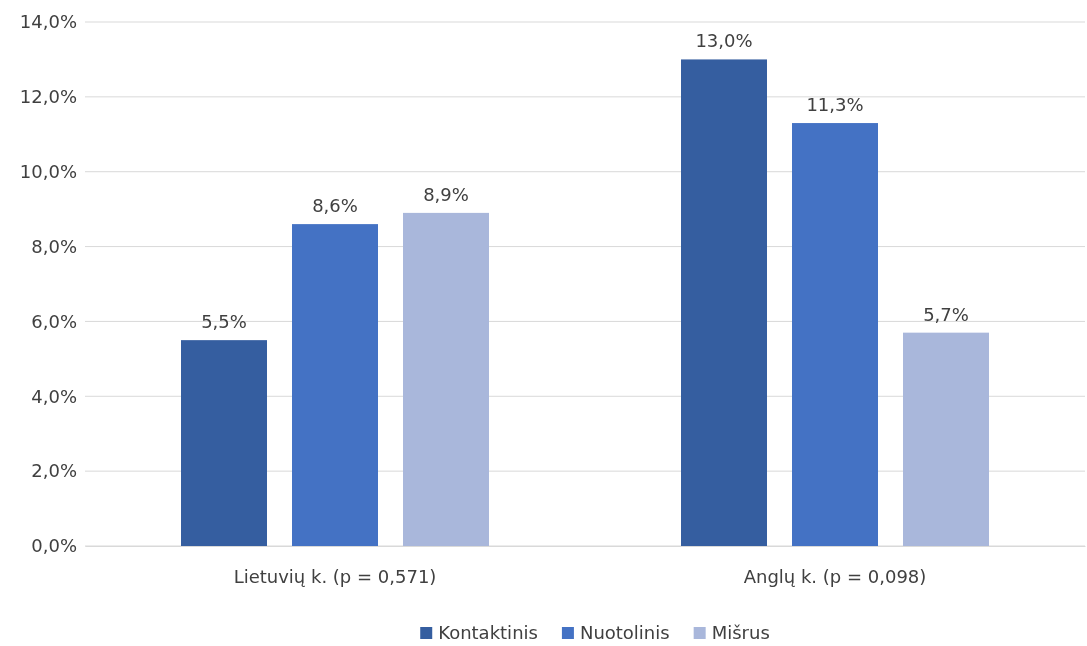  What do you see at coordinates (54, 396) in the screenshot?
I see `y-tick-label: 4,0%` at bounding box center [54, 396].